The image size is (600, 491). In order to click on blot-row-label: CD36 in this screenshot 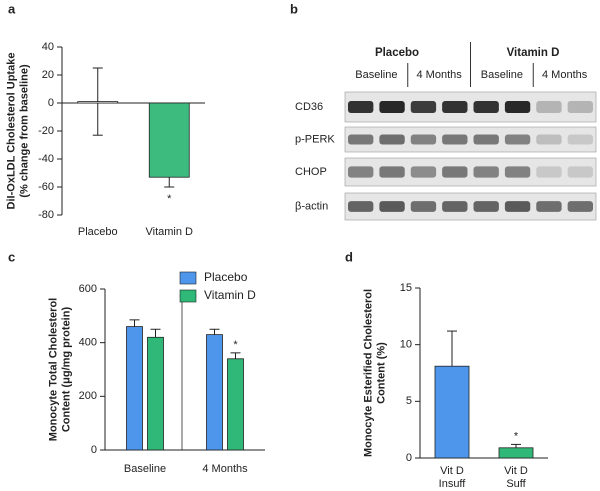, I will do `click(309, 107)`.